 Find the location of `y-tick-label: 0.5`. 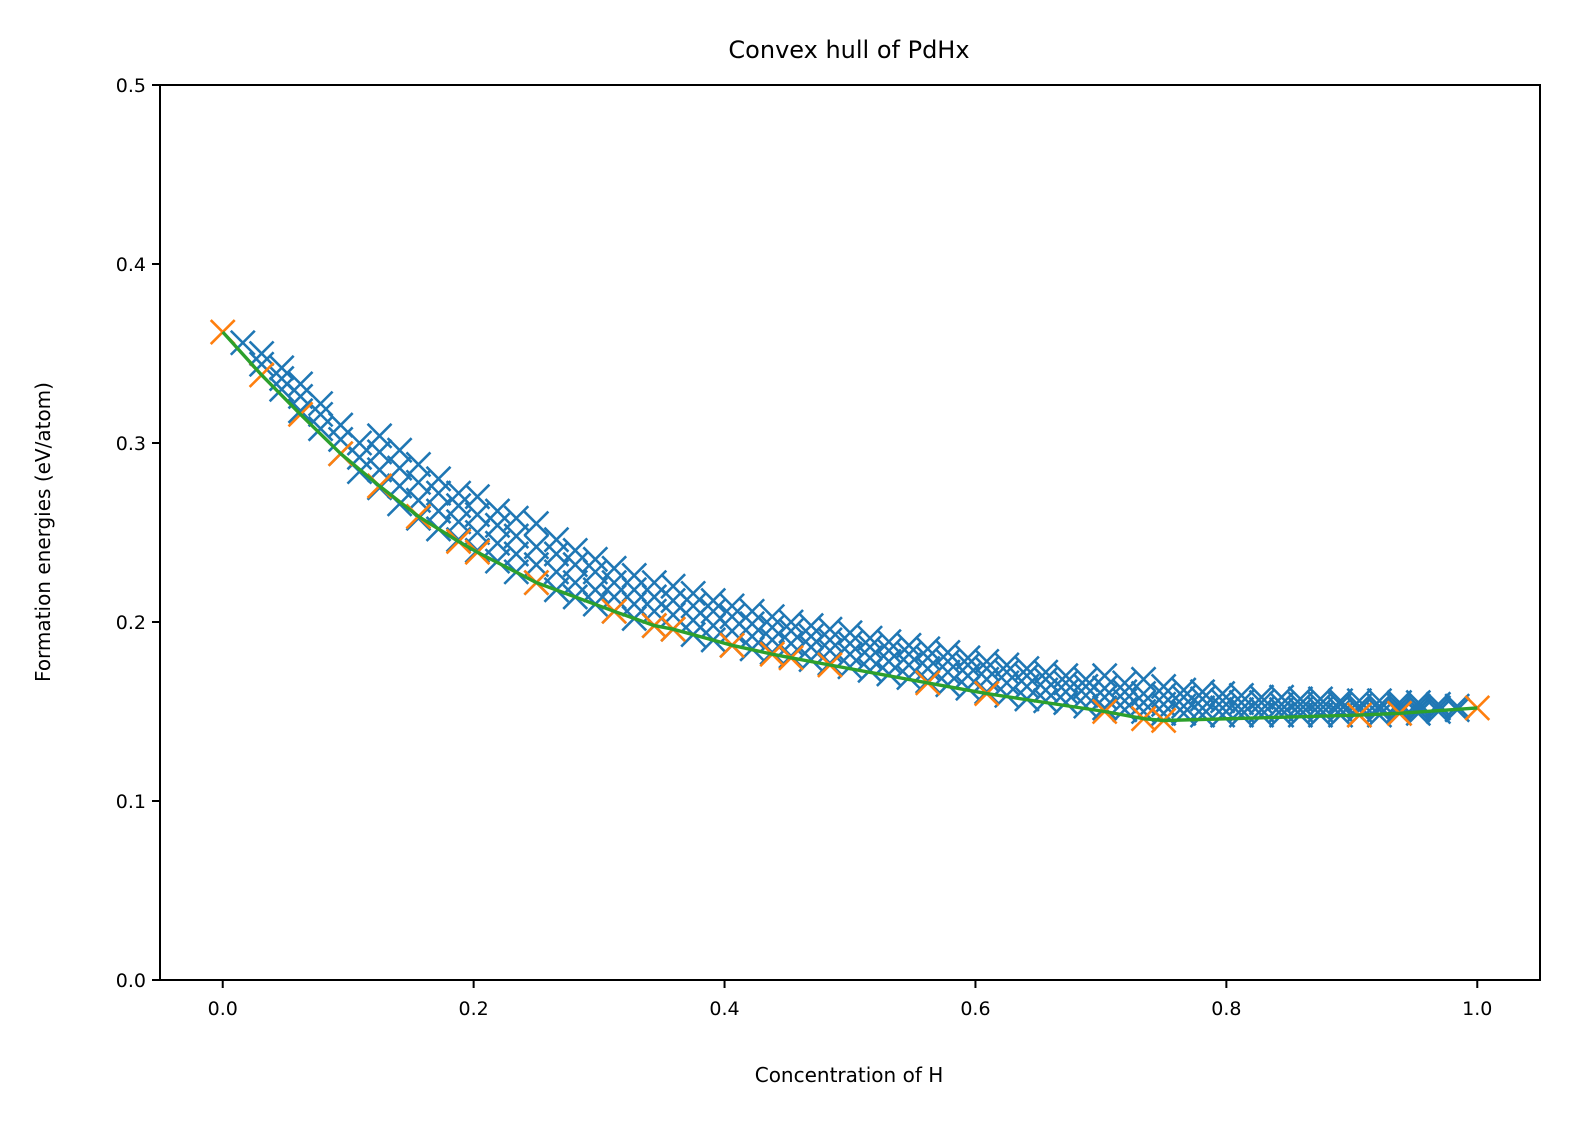

y-tick-label: 0.5 is located at coordinates (131, 86).